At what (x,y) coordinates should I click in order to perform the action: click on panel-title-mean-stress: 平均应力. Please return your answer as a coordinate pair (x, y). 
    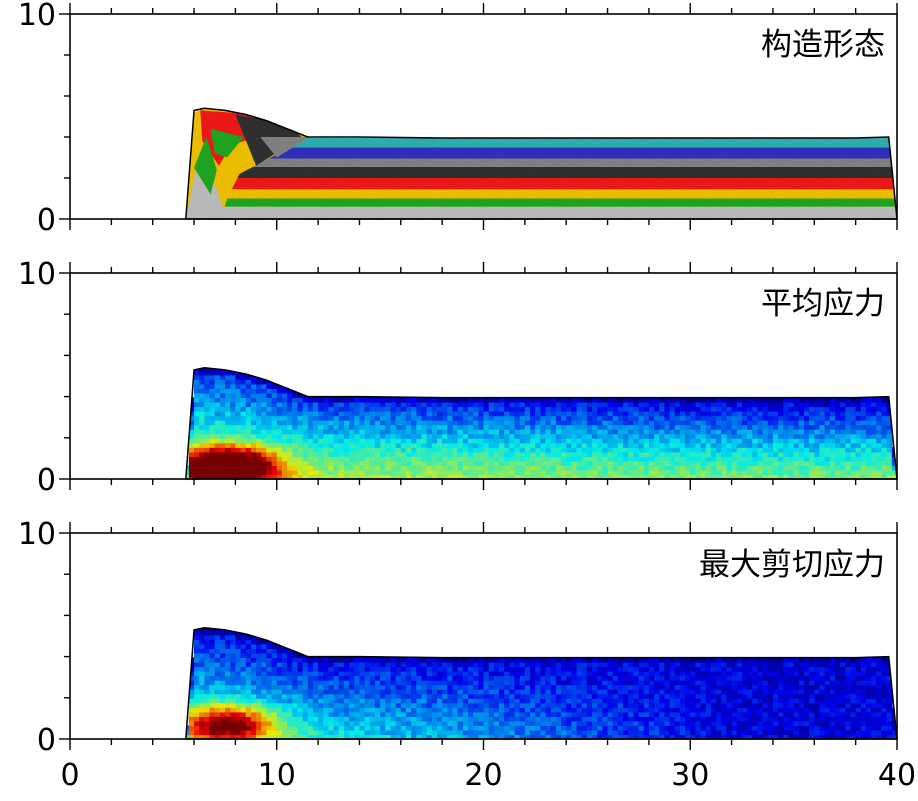
    Looking at the image, I should click on (823, 304).